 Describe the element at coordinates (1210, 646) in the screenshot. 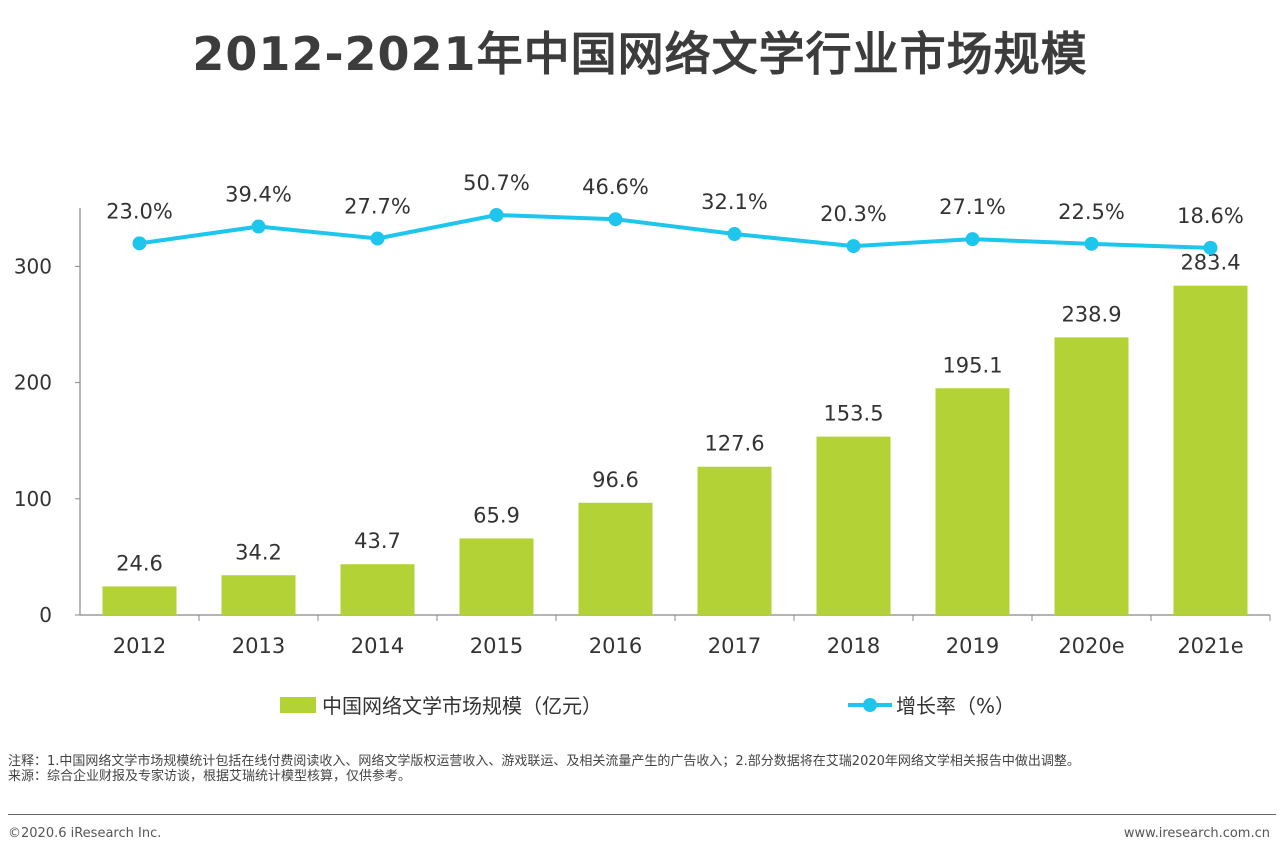

I see `x-tick-label: 2021e` at that location.